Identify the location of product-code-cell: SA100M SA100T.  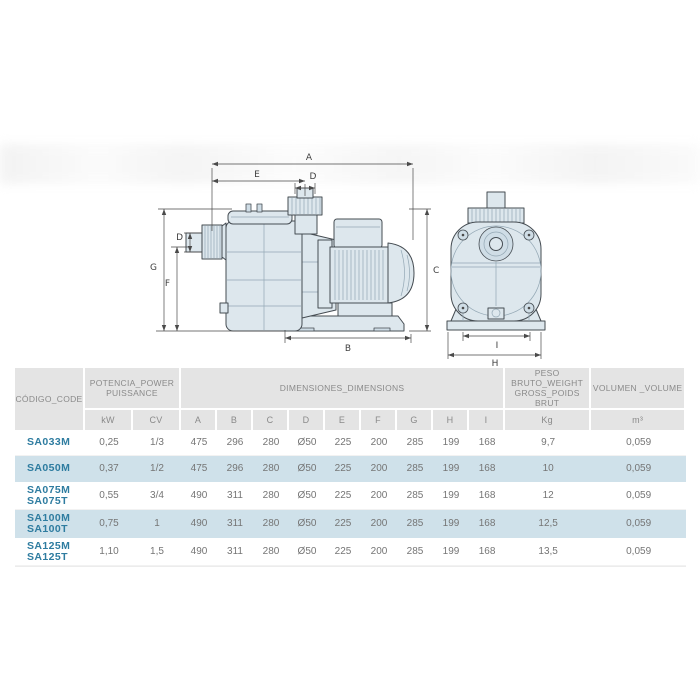
(50, 524).